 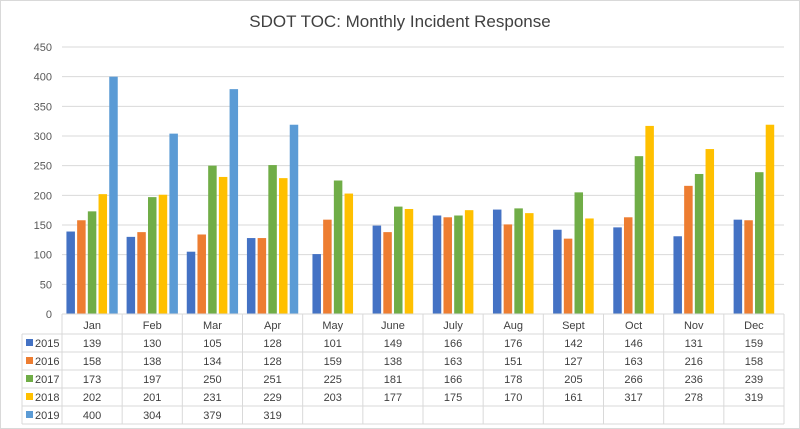 I want to click on bar-2017-Sept, so click(x=579, y=253).